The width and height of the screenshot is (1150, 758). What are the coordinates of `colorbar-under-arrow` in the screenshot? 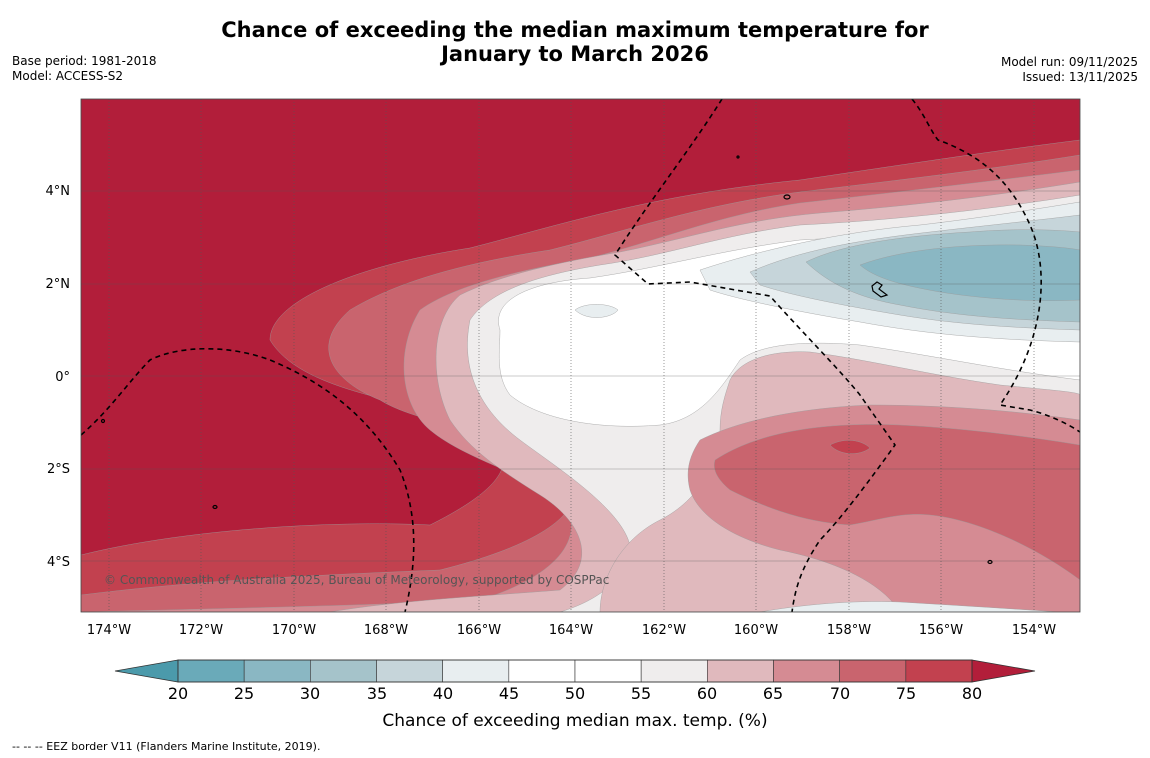 It's located at (146, 671).